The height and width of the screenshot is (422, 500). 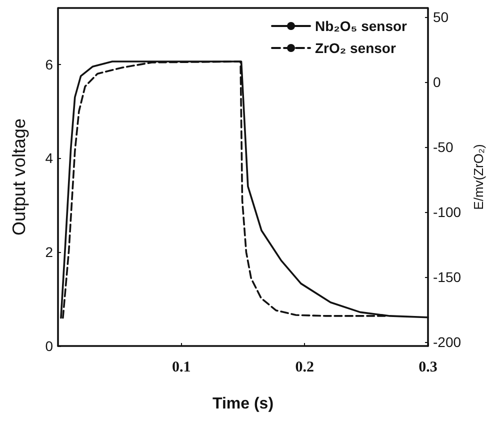 What do you see at coordinates (447, 212) in the screenshot?
I see `y2-tick-label: -100` at bounding box center [447, 212].